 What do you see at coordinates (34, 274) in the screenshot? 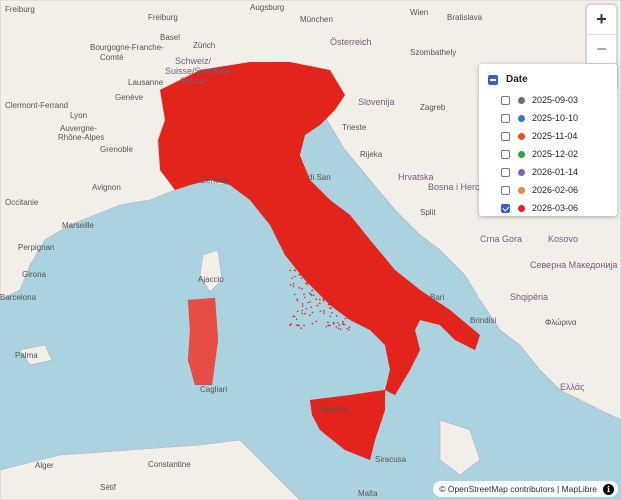
I see `label-girona: Girona` at bounding box center [34, 274].